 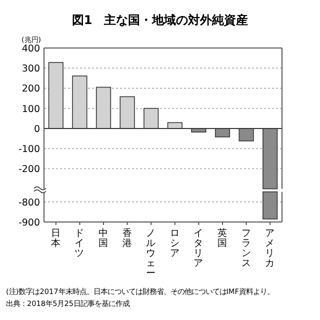 What do you see at coordinates (29, 150) in the screenshot?
I see `y-tick-label: -100` at bounding box center [29, 150].